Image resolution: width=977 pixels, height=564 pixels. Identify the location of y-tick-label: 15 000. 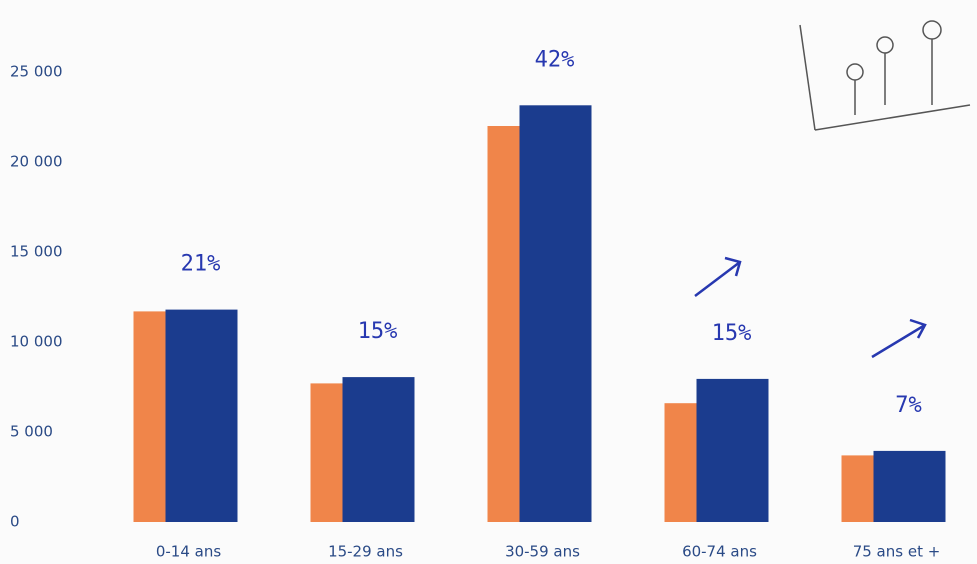
(36, 252).